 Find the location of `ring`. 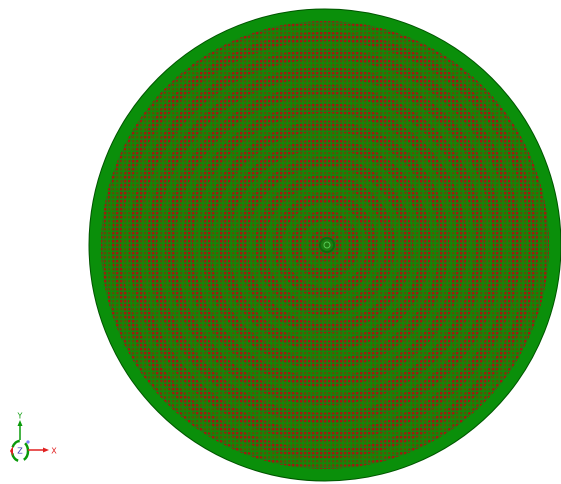

ring is located at coordinates (325, 245).